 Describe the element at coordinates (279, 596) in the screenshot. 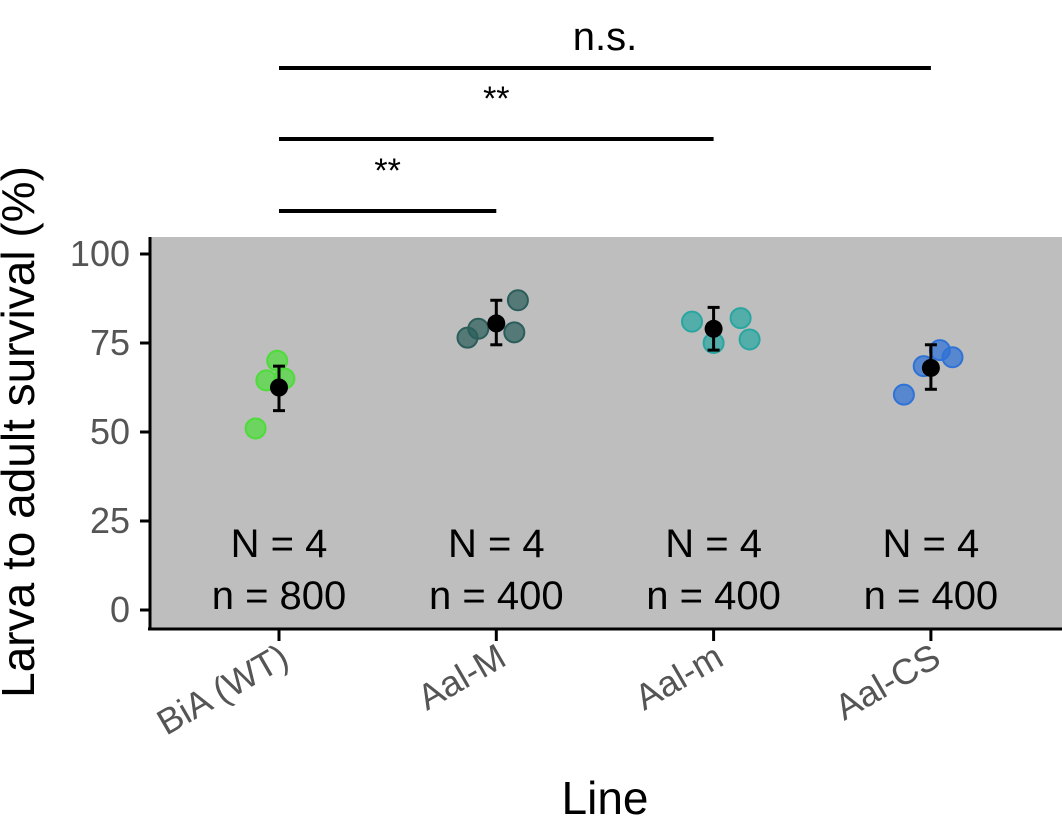

I see `sample-count-n: n = 800` at that location.